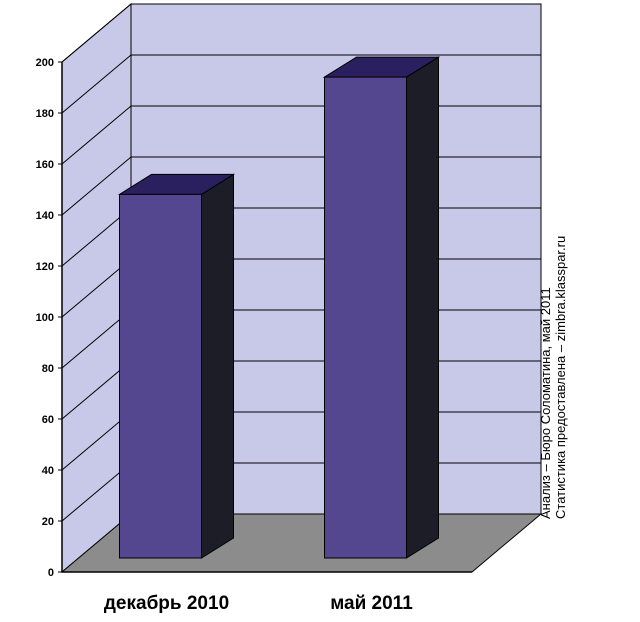 The height and width of the screenshot is (622, 640). What do you see at coordinates (48, 522) in the screenshot?
I see `y-tick-label-20: 20` at bounding box center [48, 522].